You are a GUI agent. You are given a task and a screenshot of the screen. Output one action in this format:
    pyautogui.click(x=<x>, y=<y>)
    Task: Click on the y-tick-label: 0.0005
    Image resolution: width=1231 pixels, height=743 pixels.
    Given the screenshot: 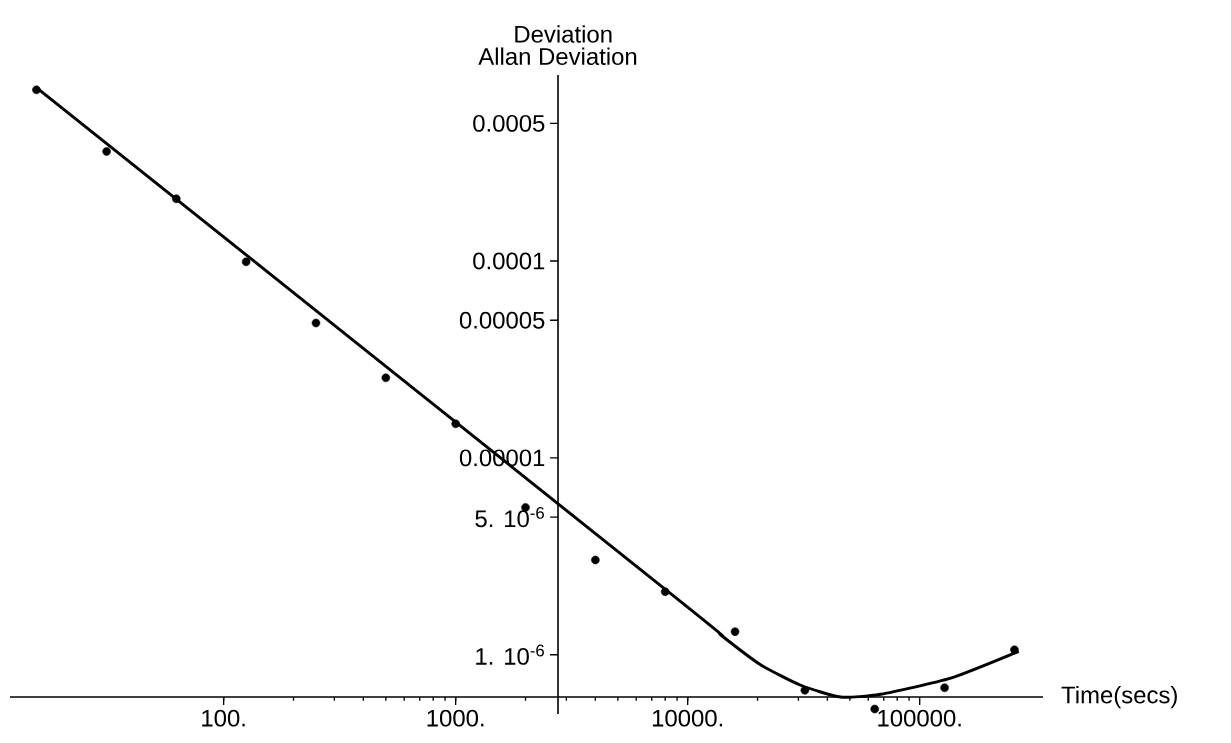 What is the action you would take?
    pyautogui.click(x=509, y=123)
    